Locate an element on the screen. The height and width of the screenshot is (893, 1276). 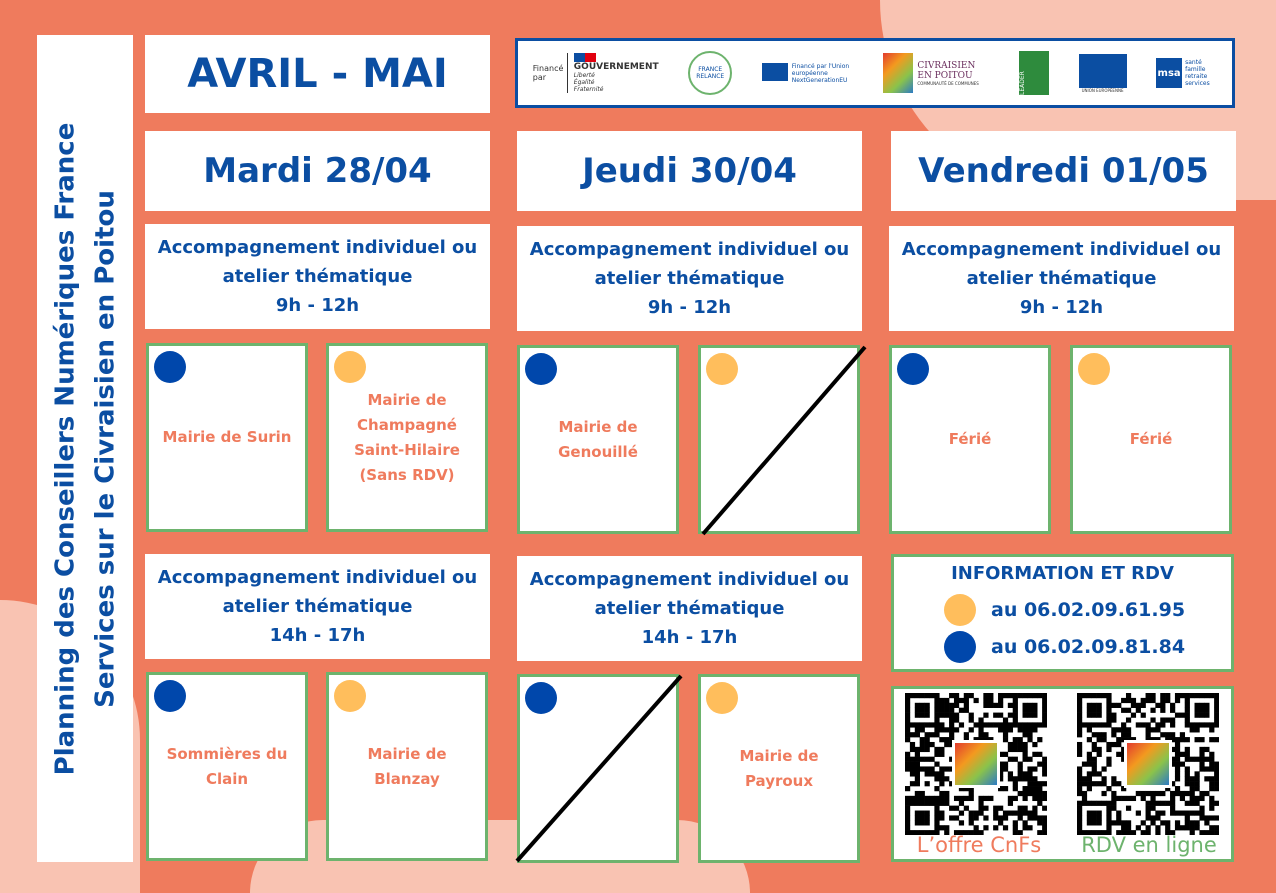
yellow-dot-icon is located at coordinates (1094, 369).